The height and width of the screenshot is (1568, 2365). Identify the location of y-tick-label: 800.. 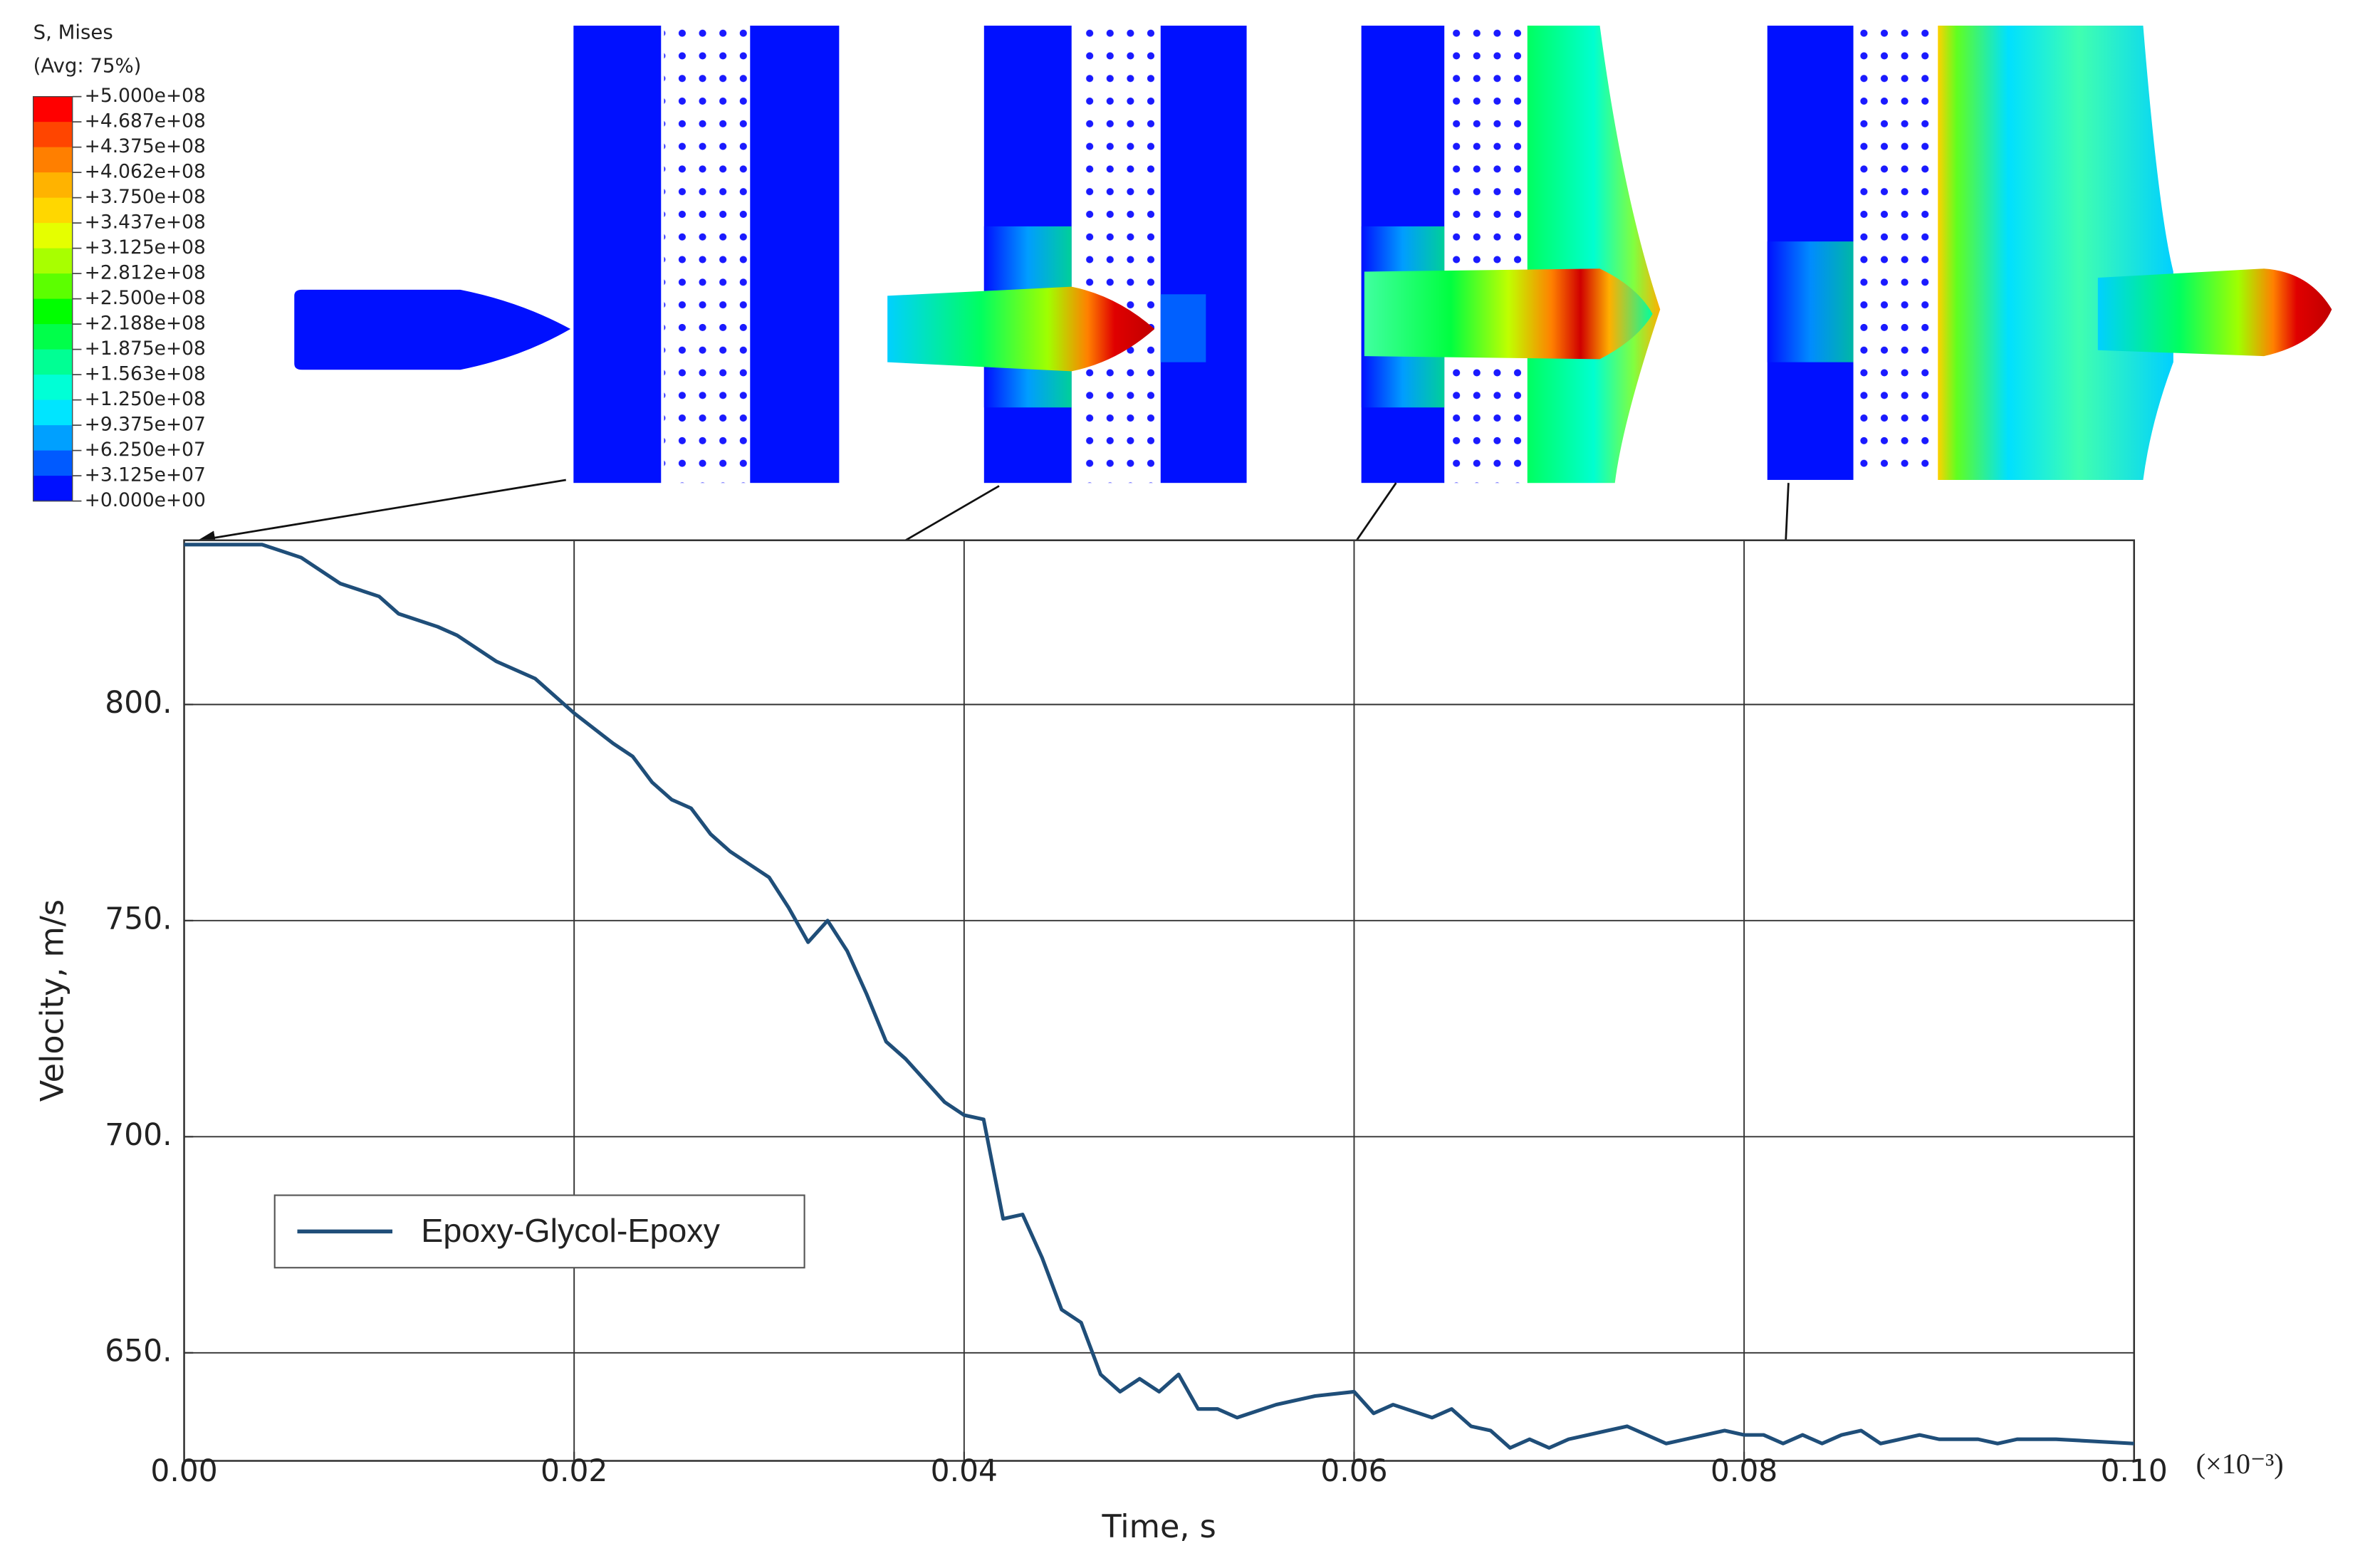
(138, 702).